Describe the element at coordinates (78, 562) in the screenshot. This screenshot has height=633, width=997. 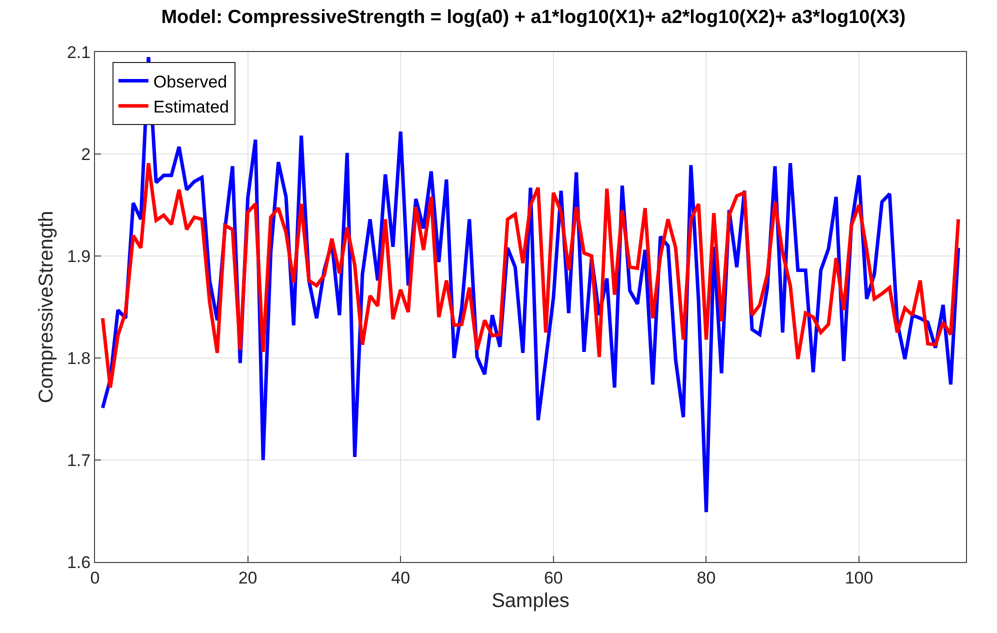
I see `y-tick-label: 1.6` at that location.